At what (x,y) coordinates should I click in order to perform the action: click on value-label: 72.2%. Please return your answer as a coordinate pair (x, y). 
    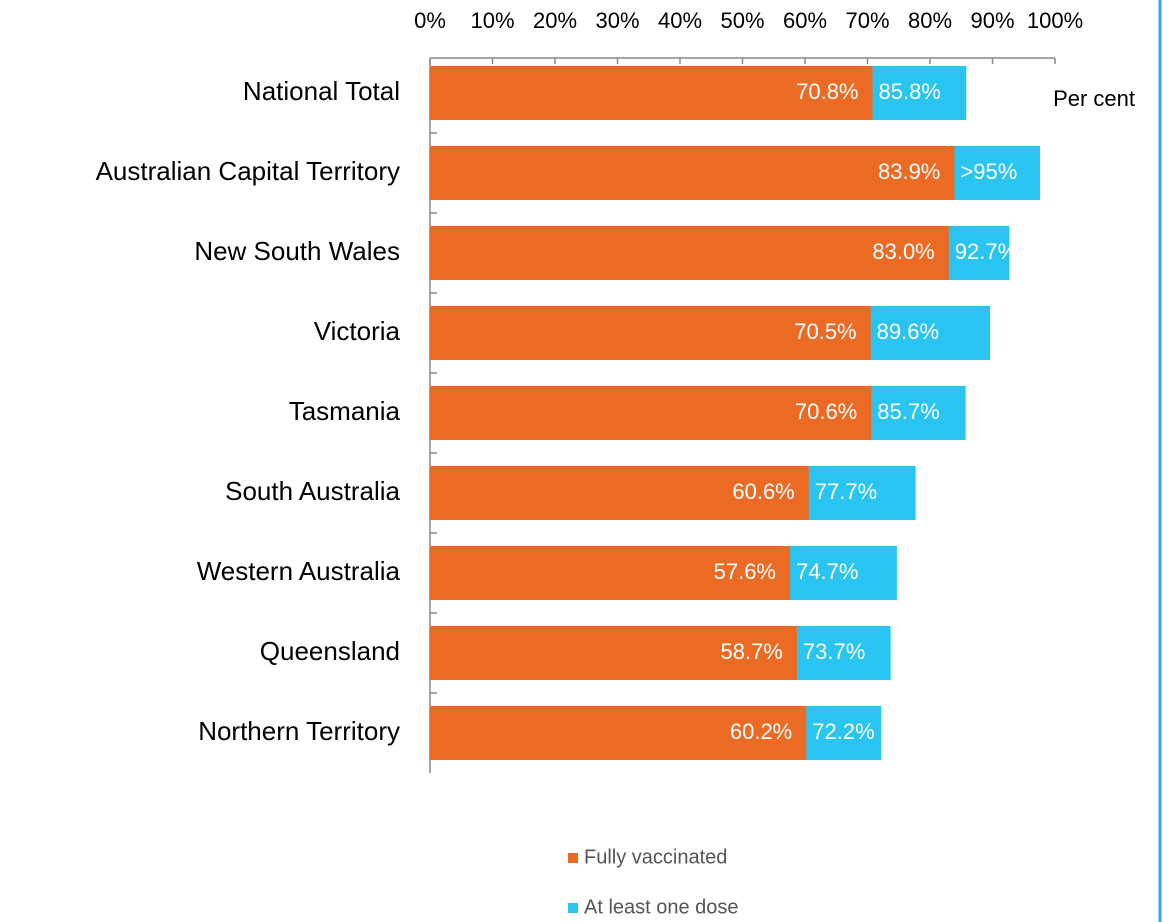
    Looking at the image, I should click on (843, 731).